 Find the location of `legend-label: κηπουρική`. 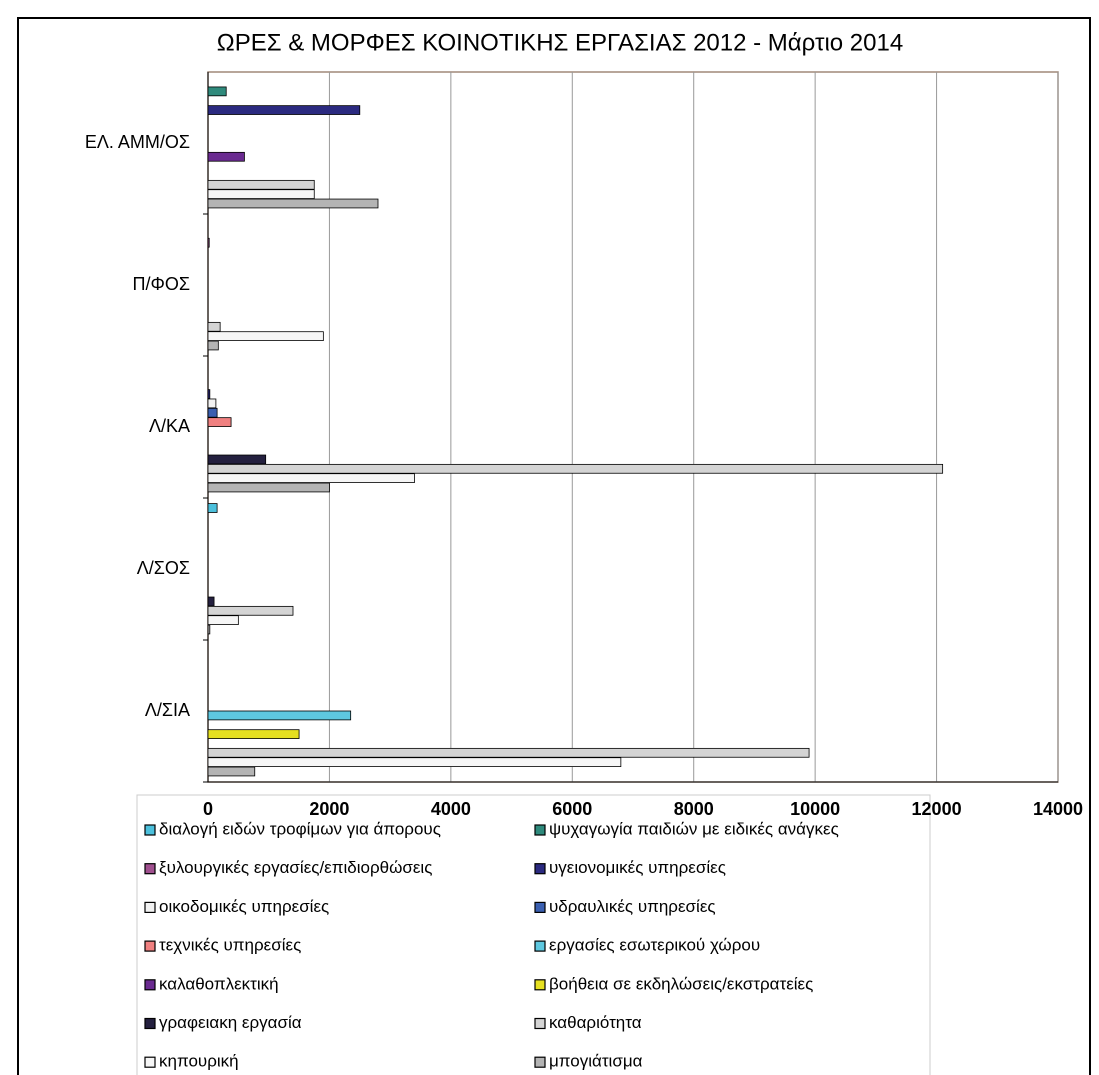

legend-label: κηπουρική is located at coordinates (199, 1061).